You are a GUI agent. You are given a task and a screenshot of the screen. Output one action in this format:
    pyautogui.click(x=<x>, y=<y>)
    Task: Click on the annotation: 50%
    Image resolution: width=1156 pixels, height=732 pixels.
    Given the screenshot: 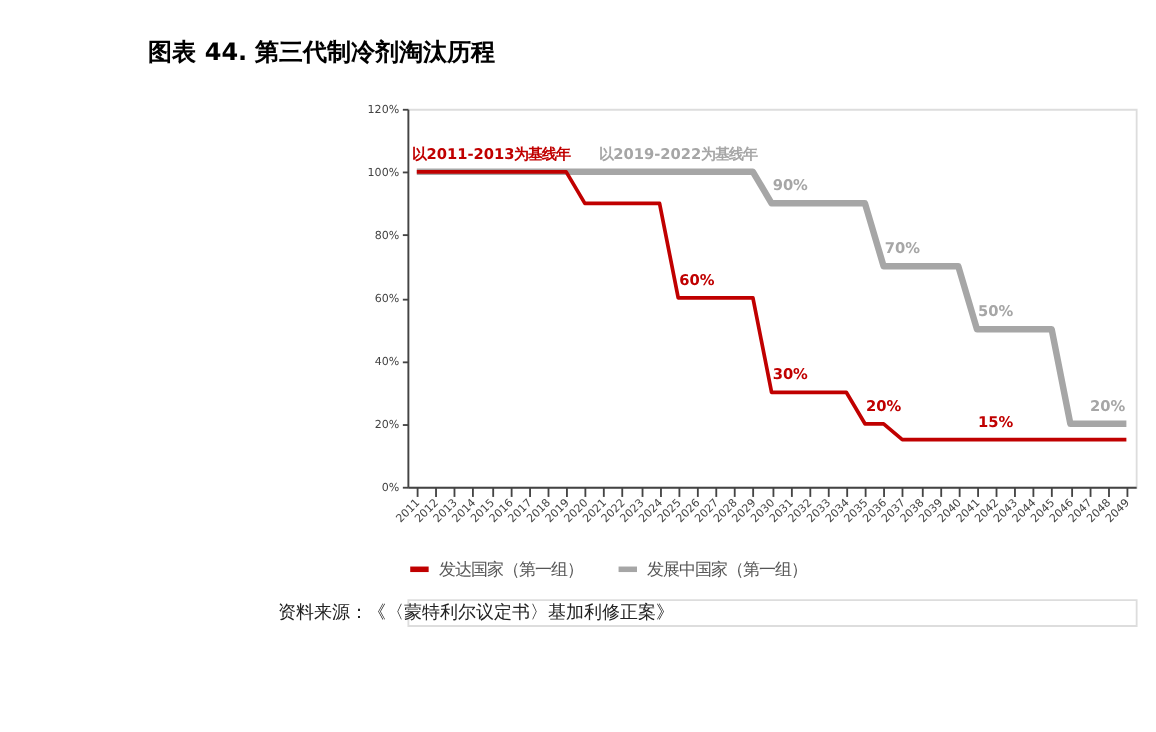 What is the action you would take?
    pyautogui.click(x=996, y=311)
    